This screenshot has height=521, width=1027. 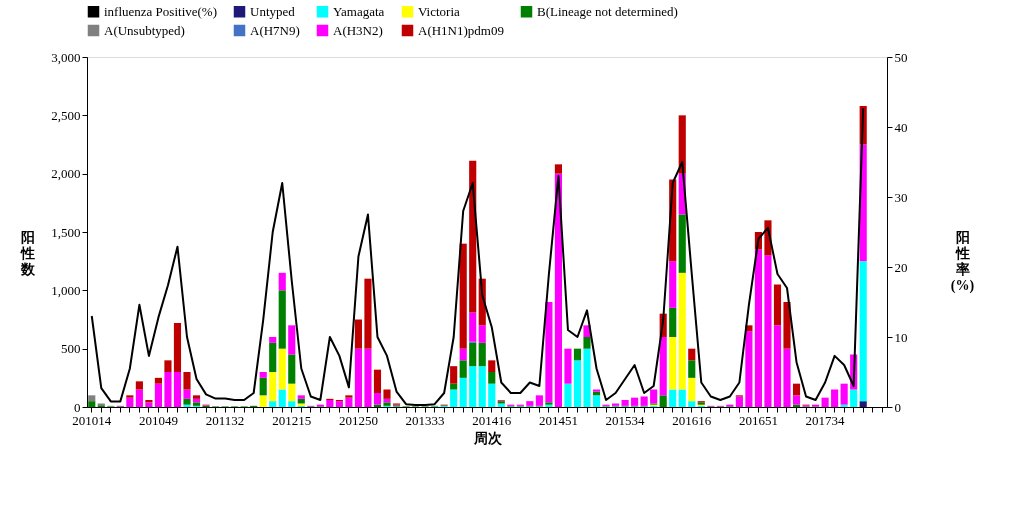 I want to click on x-tick-label: 201651, so click(x=758, y=420).